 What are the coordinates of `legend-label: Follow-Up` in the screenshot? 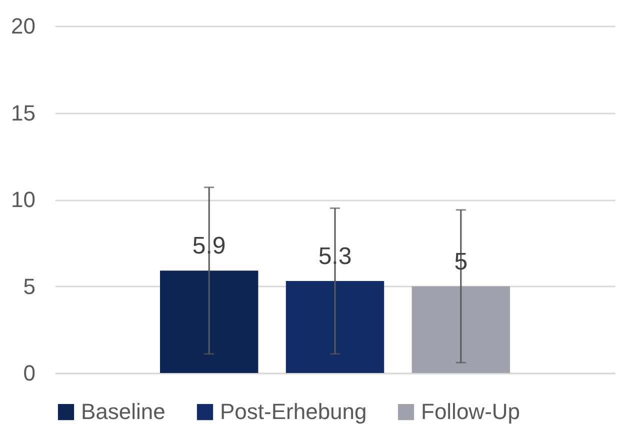 It's located at (470, 411).